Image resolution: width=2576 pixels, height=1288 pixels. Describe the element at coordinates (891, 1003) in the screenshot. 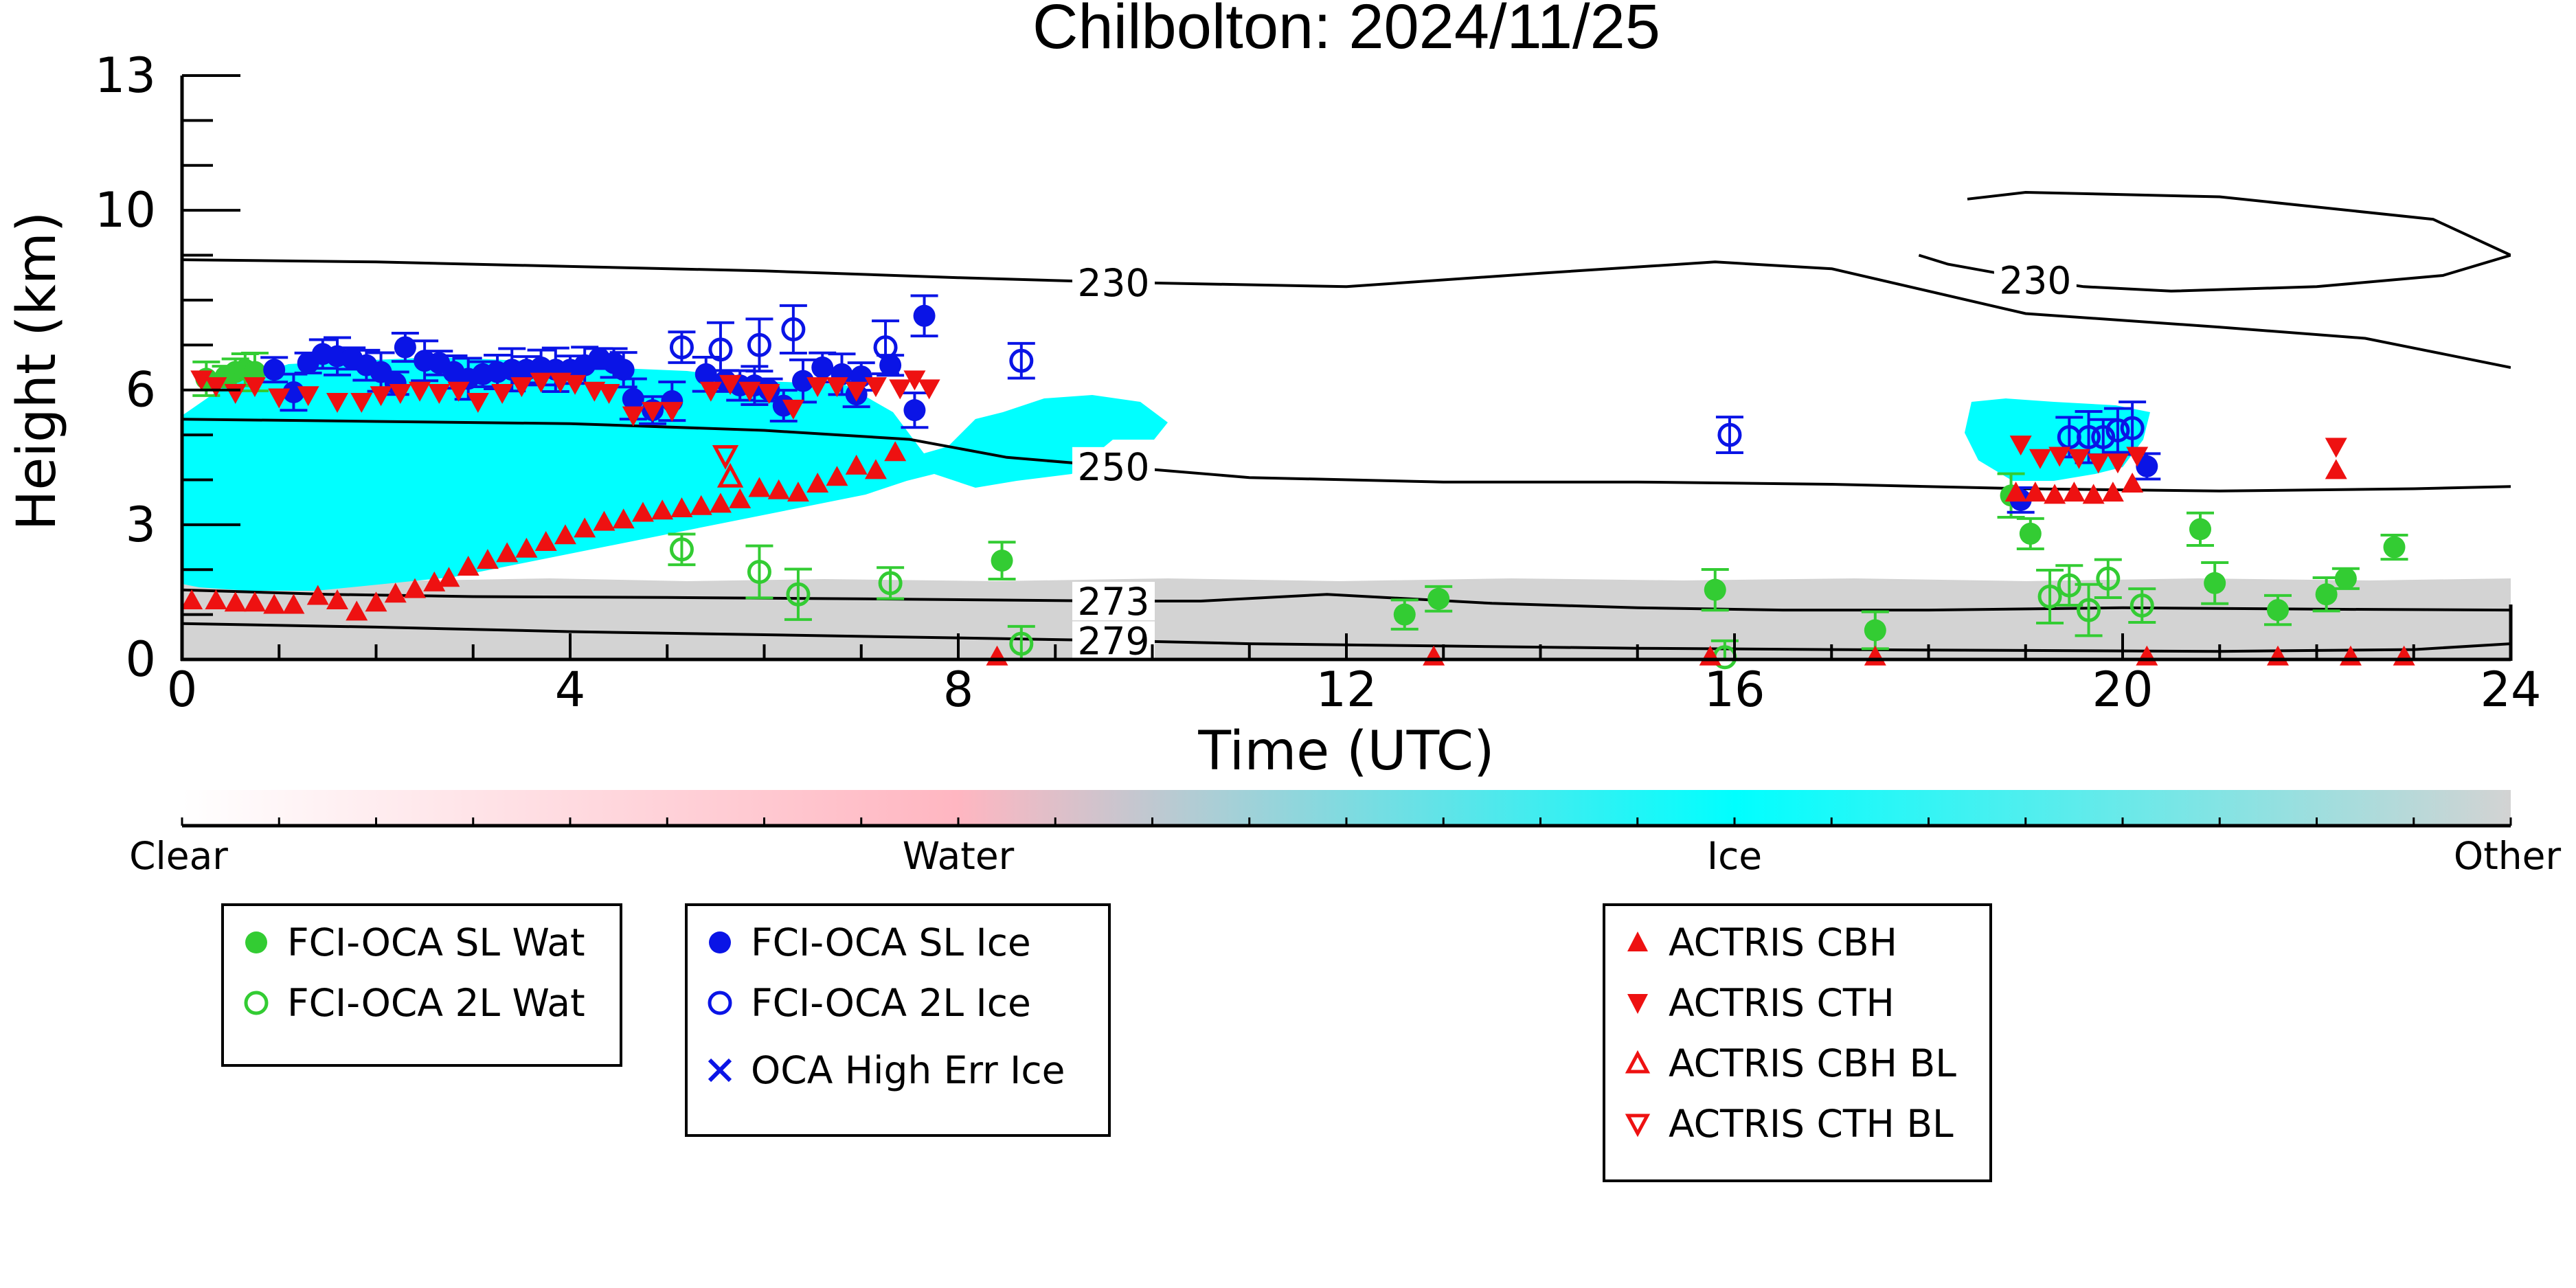

I see `legend-label: FCI-OCA 2L Ice` at that location.